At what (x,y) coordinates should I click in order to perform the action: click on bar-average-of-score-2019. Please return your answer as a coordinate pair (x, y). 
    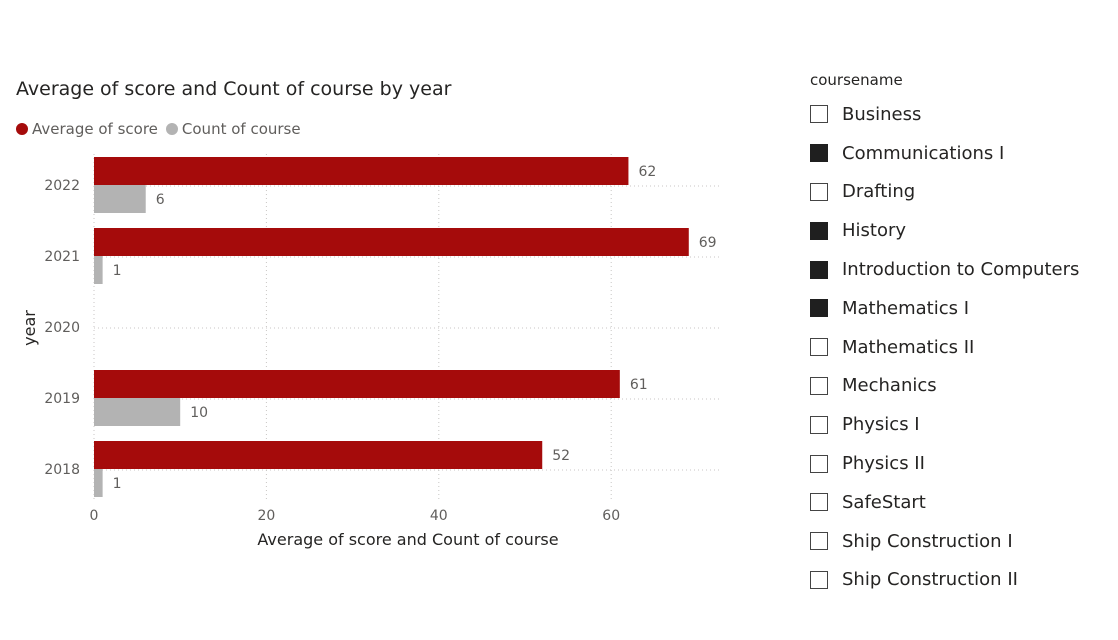
    Looking at the image, I should click on (357, 384).